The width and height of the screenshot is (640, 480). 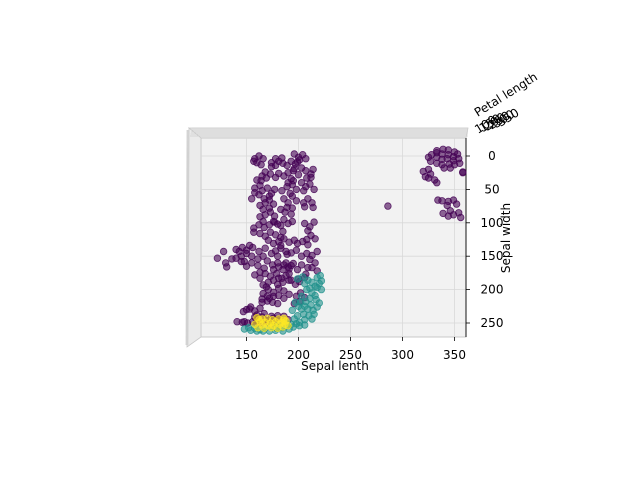 I want to click on y-tick-label: 0, so click(x=492, y=156).